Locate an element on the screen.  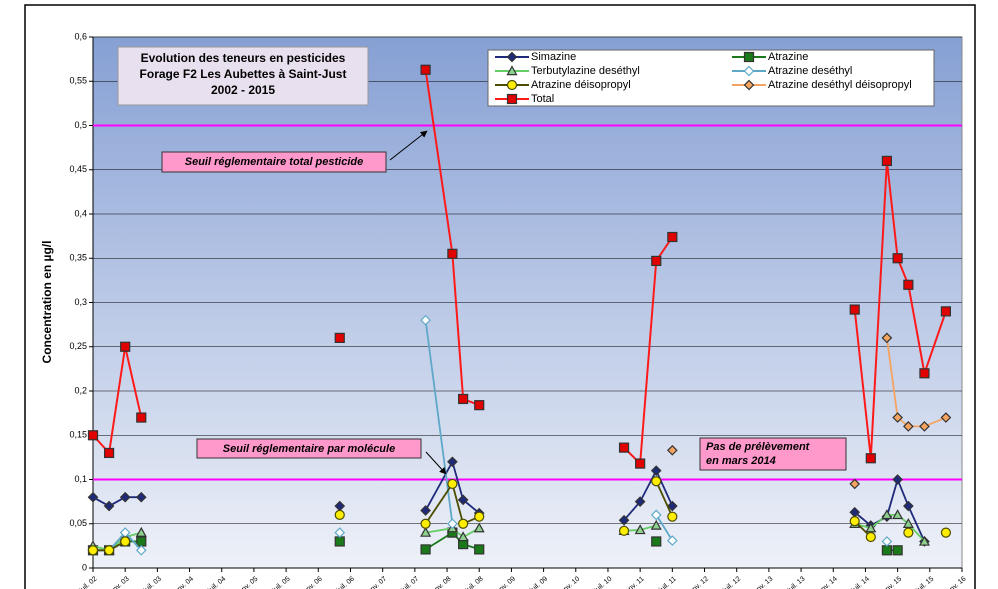
y-tick-label: 0,25 is located at coordinates (78, 346).